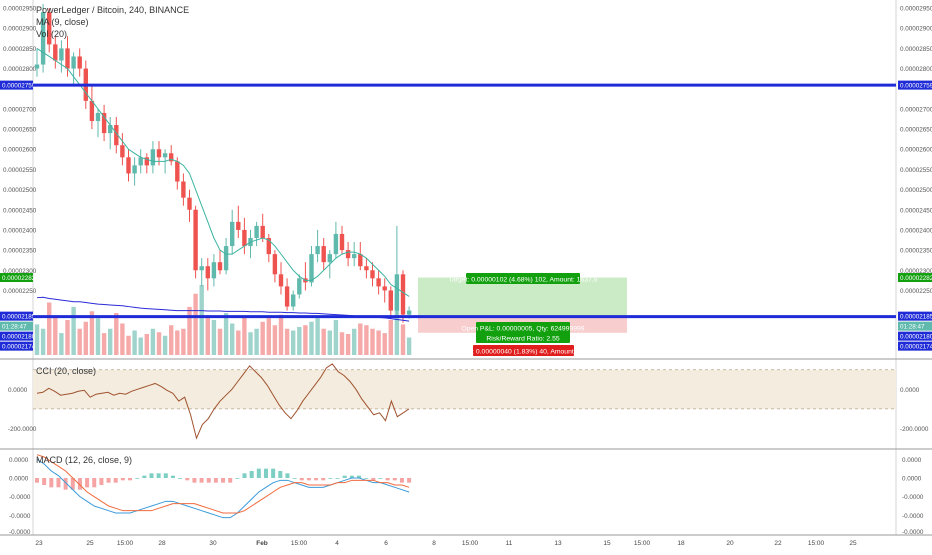 This screenshot has height=555, width=932. I want to click on resistance-tag-left: 0.00002759, so click(18, 85).